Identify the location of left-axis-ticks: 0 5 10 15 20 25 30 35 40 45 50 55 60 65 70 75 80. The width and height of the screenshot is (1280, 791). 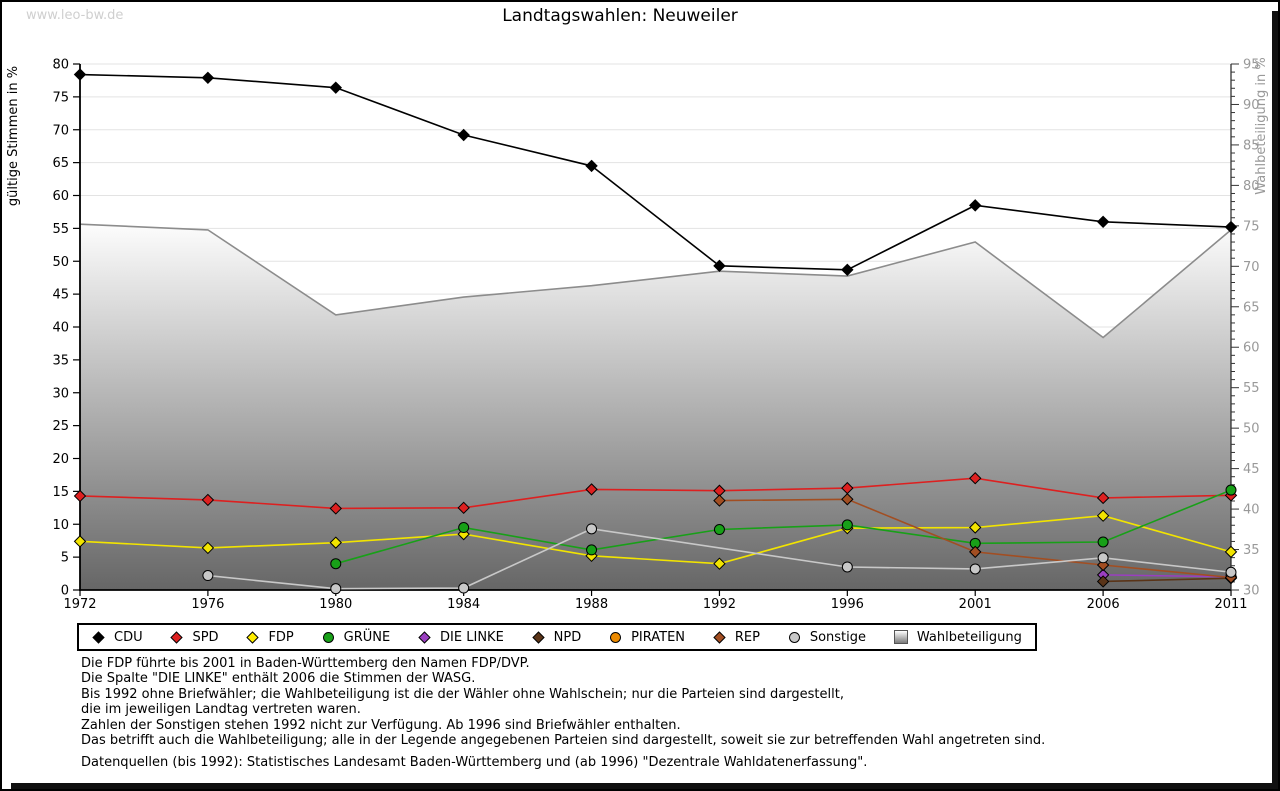
(66, 328).